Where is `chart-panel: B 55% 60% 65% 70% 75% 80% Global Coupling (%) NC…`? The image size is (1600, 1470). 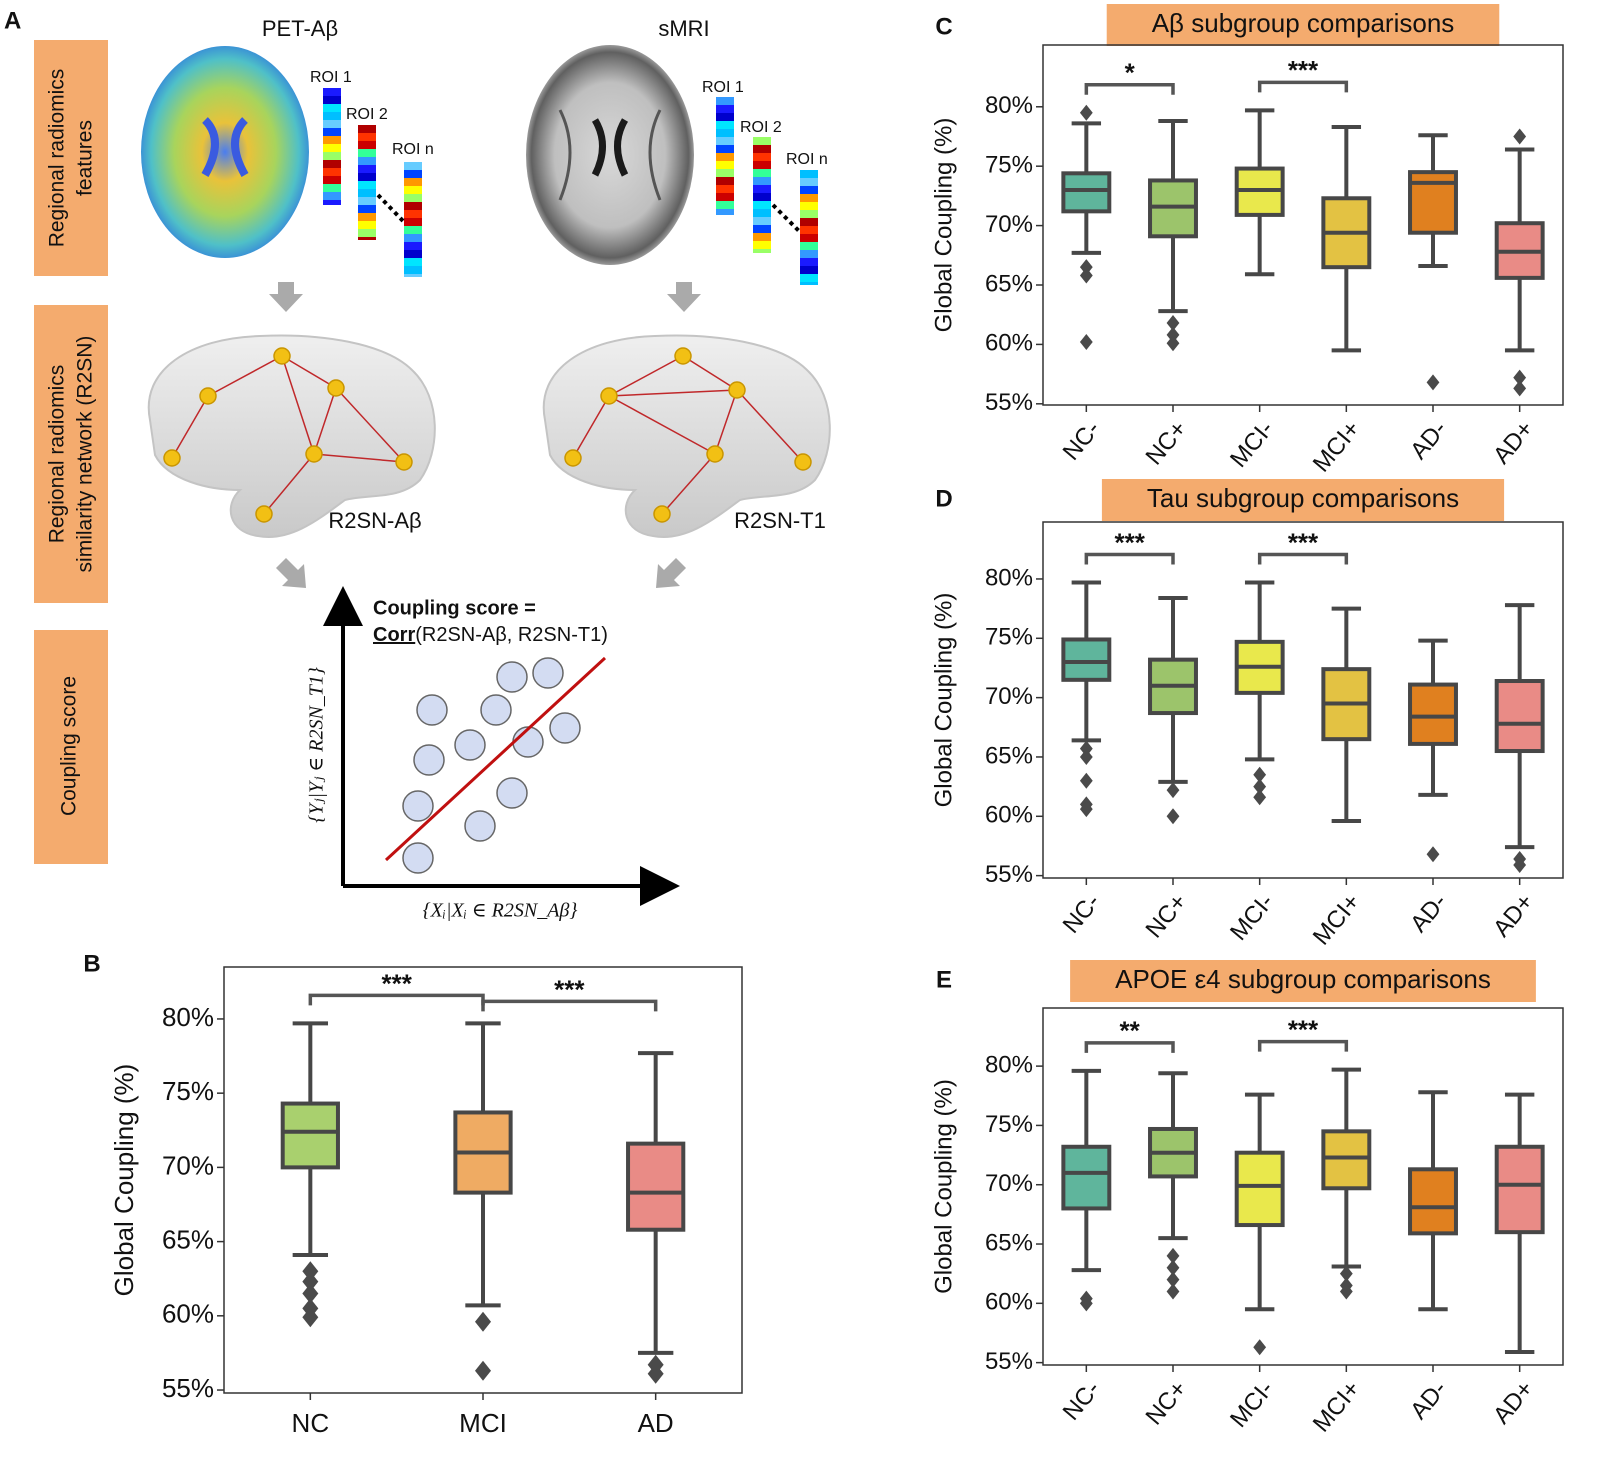 chart-panel: B 55% 60% 65% 70% 75% 80% Global Coupling (%) NC… is located at coordinates (413, 1194).